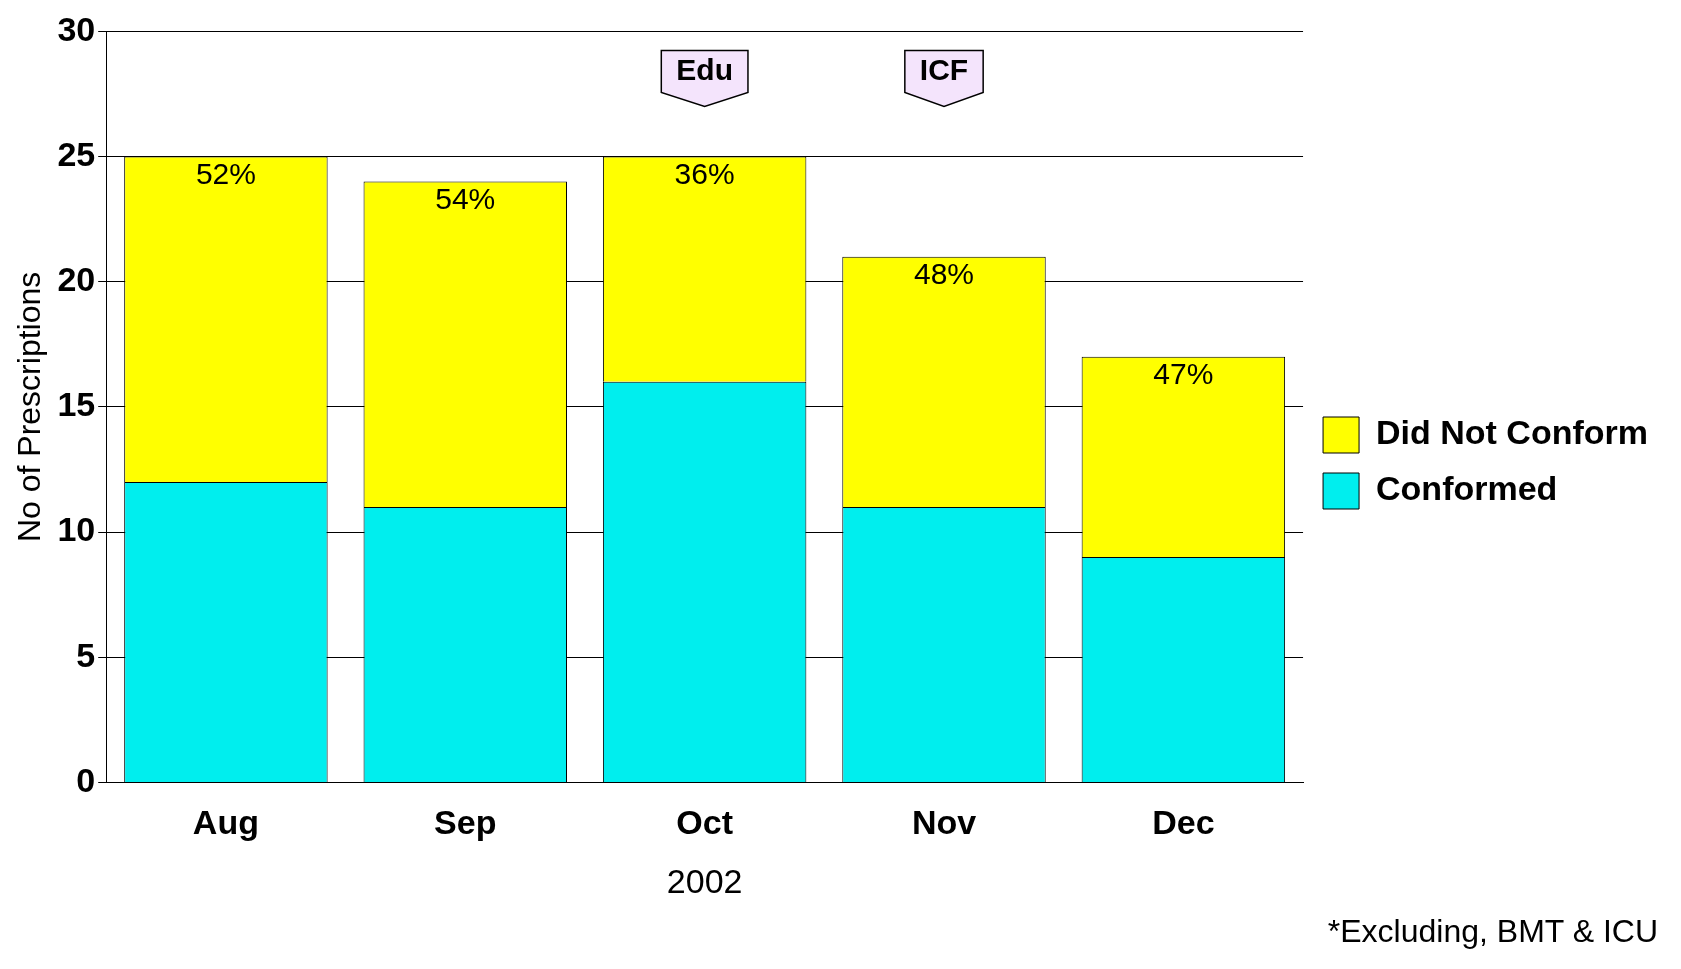 The width and height of the screenshot is (1681, 969). What do you see at coordinates (76, 404) in the screenshot?
I see `y-tick-label: 15` at bounding box center [76, 404].